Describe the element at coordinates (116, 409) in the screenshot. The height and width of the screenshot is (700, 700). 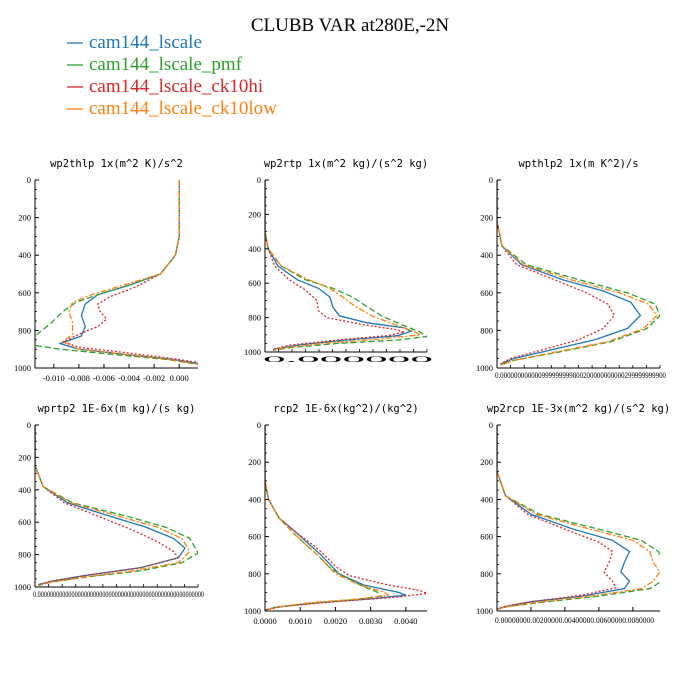
I see `panel-title: wprtp2 1E-6x(m kg)/(s kg)` at that location.